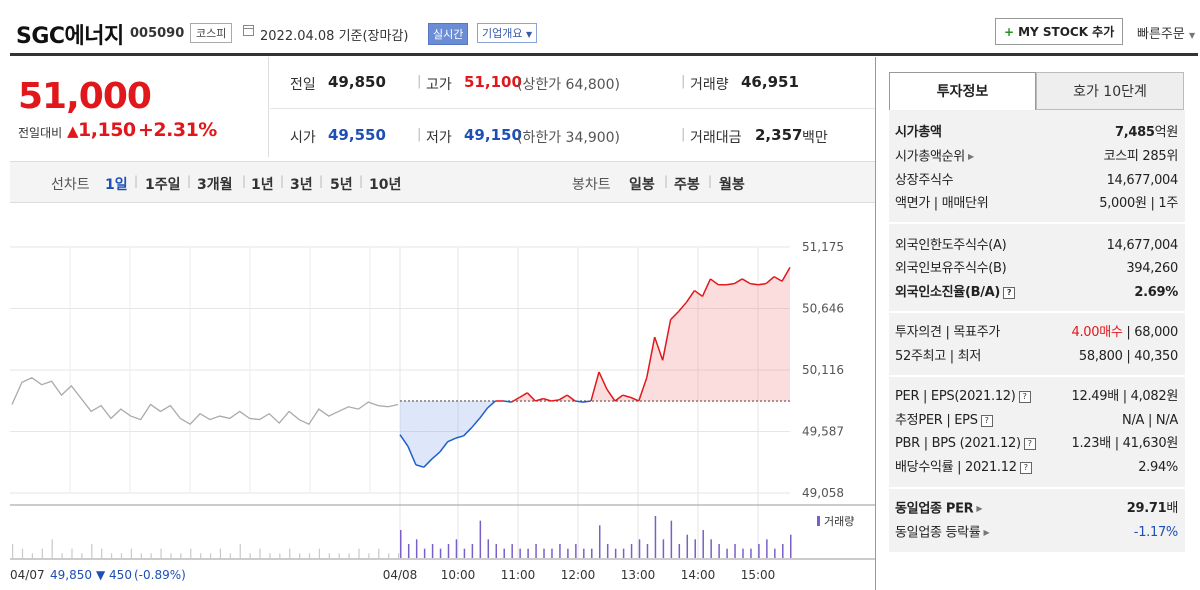  What do you see at coordinates (507, 33) in the screenshot?
I see `company-overview-button: 기업개요 ▼` at bounding box center [507, 33].